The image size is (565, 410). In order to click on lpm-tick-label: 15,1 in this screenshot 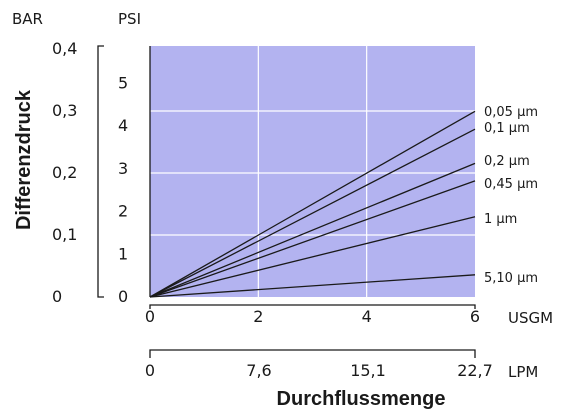, I will do `click(368, 370)`.